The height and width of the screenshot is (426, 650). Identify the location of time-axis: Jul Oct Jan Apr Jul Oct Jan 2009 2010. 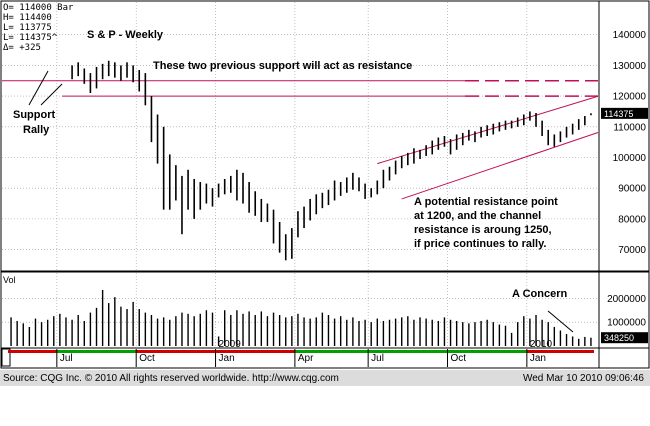
(325, 354).